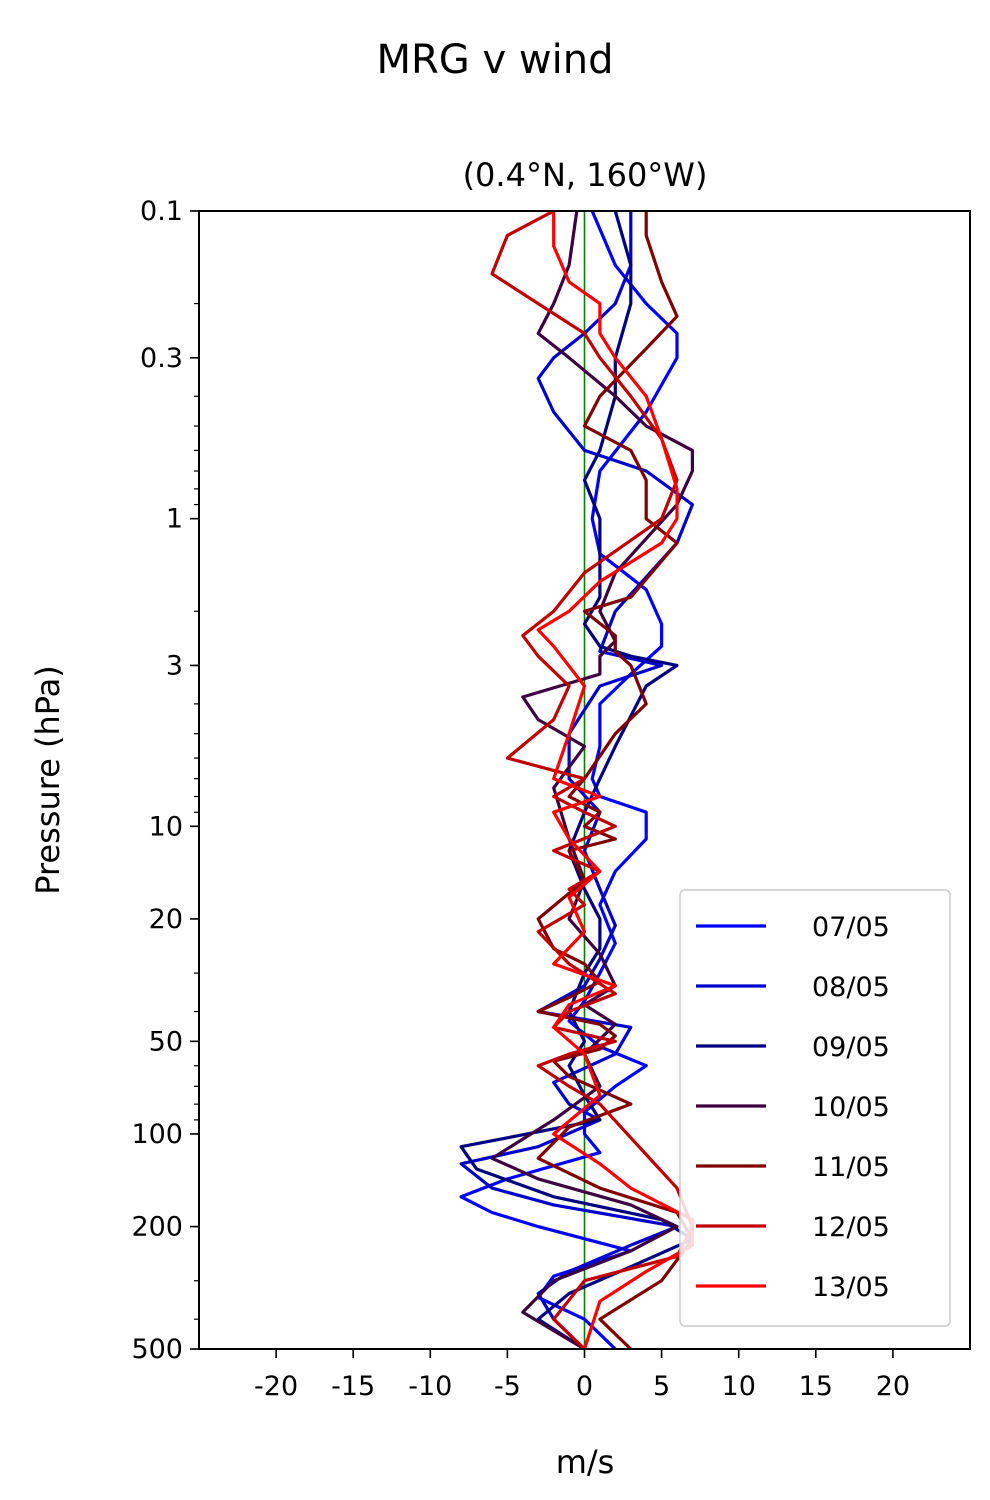  Describe the element at coordinates (851, 1227) in the screenshot. I see `legend-label: 12/05` at that location.